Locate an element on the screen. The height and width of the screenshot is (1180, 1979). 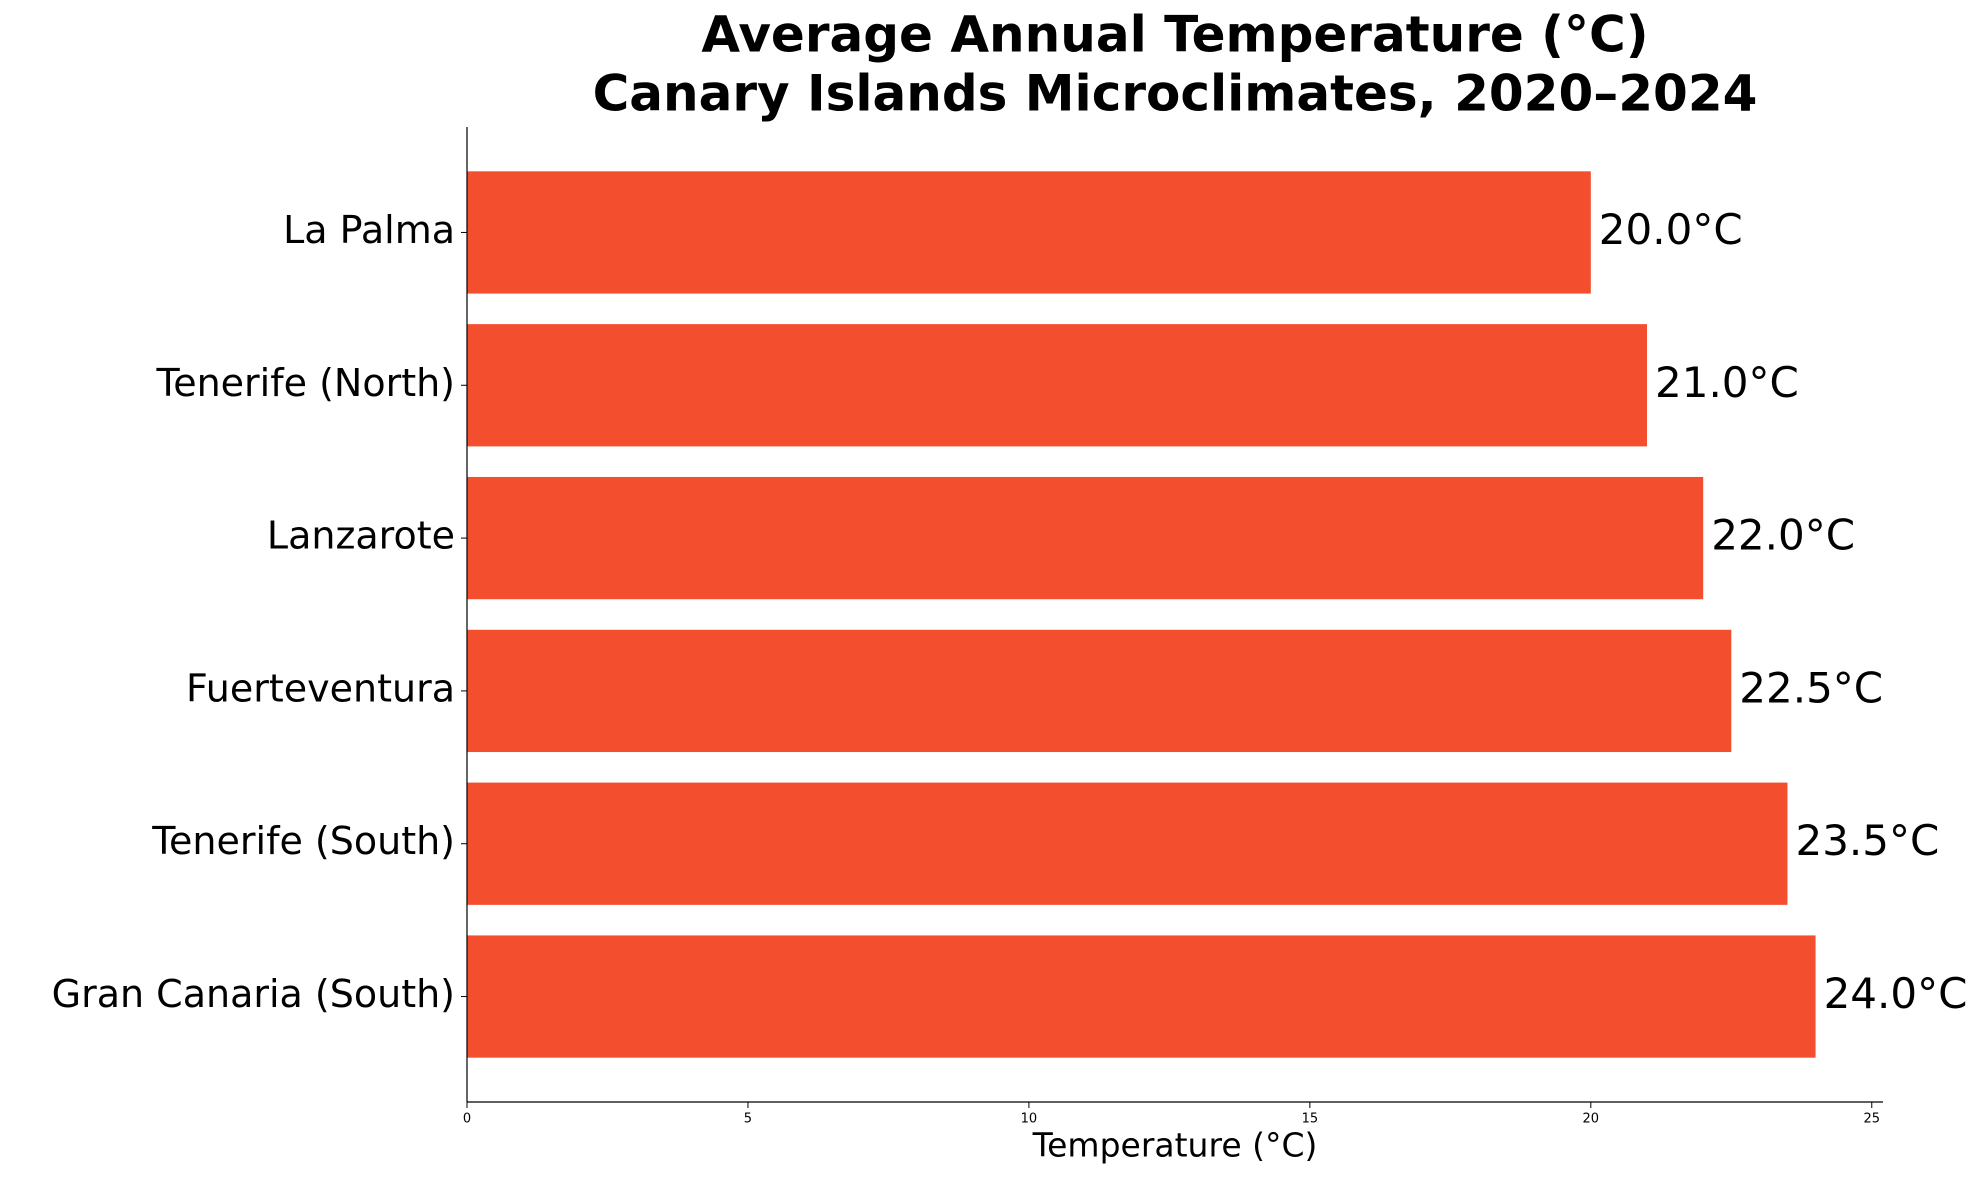
value-label: 20.0°C is located at coordinates (1671, 229).